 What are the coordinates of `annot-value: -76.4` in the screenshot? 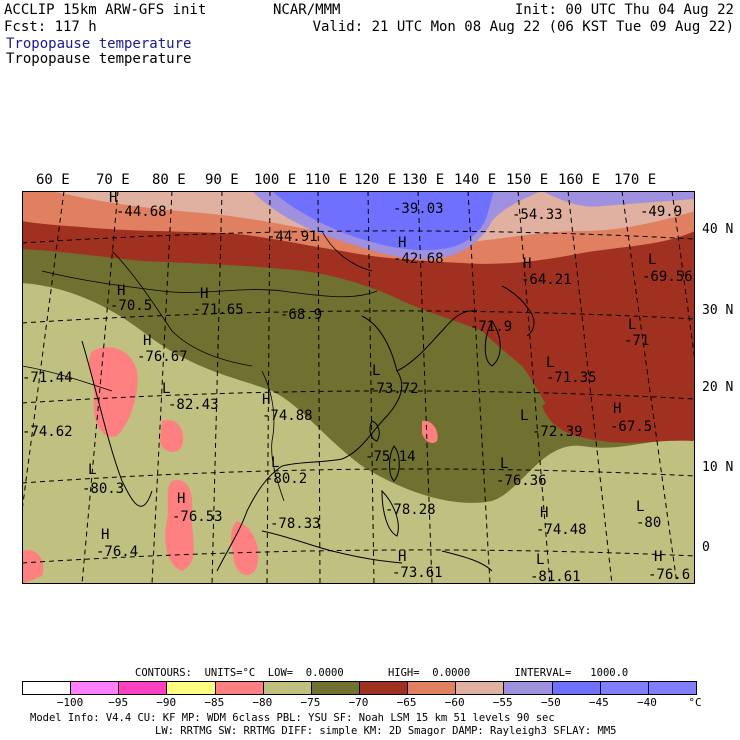 It's located at (117, 552).